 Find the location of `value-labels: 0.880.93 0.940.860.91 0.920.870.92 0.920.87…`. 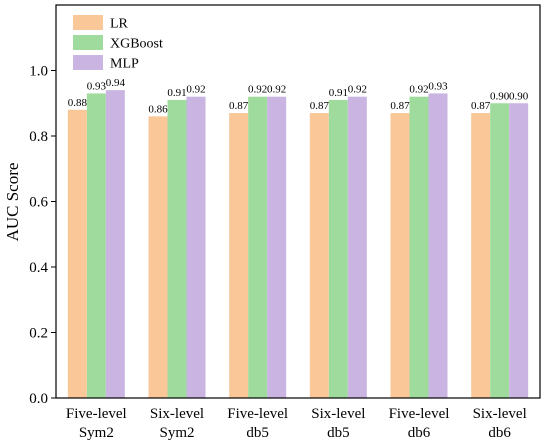

value-labels: 0.880.93 0.940.860.91 0.920.870.92 0.920.87… is located at coordinates (298, 96).